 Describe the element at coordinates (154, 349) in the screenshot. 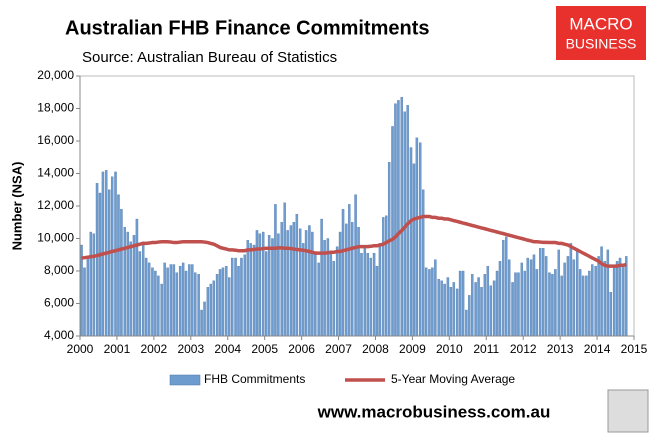

I see `x-tick-label: 2002` at that location.